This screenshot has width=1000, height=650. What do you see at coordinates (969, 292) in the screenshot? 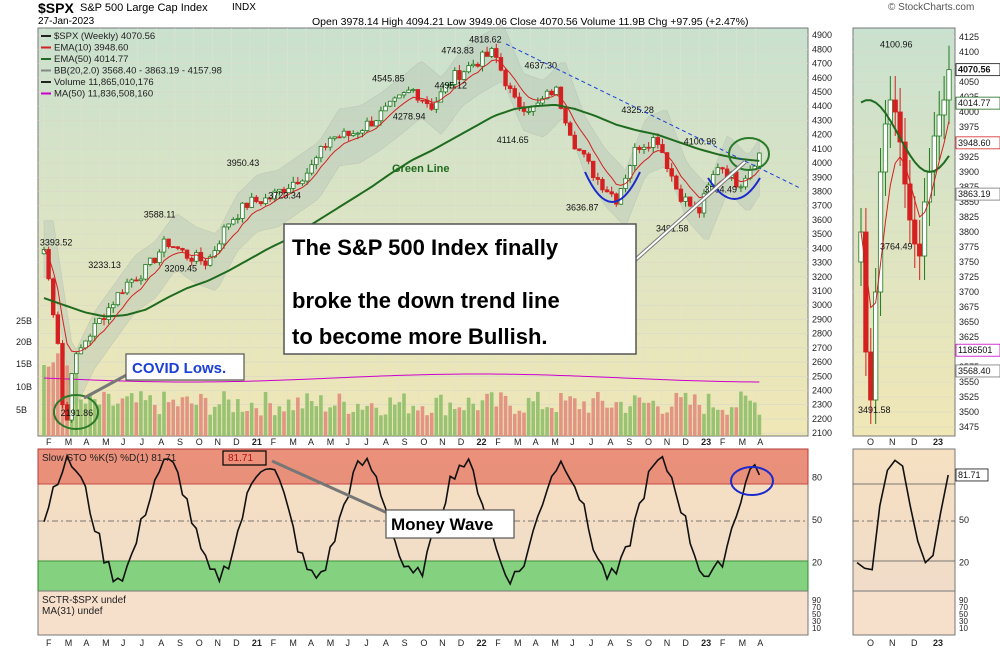
I see `side-y-tick: 3700` at bounding box center [969, 292].